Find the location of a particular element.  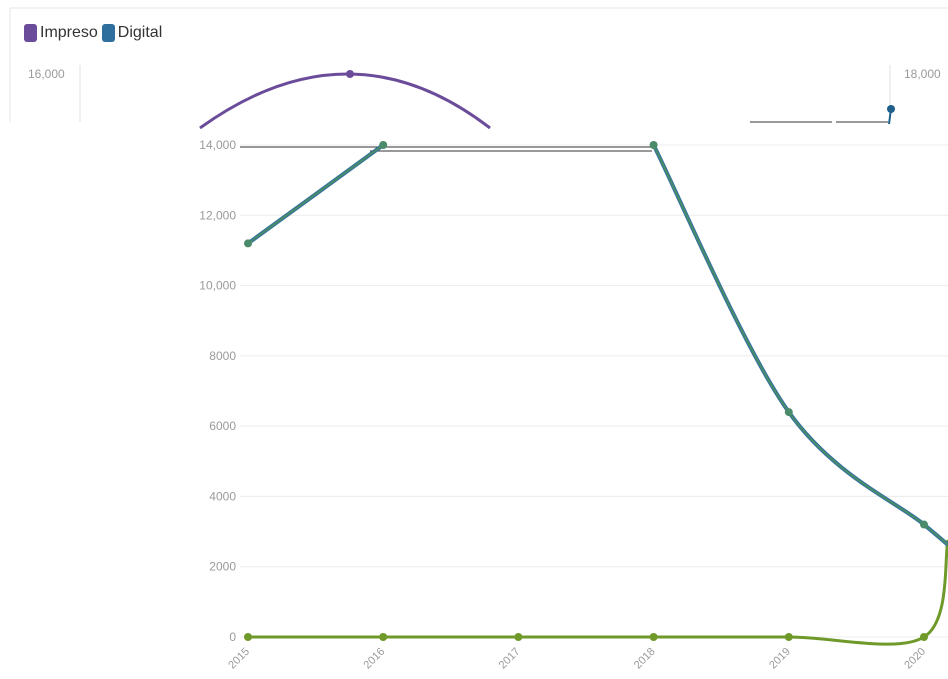

legend-item-digital: Digital is located at coordinates (132, 33).